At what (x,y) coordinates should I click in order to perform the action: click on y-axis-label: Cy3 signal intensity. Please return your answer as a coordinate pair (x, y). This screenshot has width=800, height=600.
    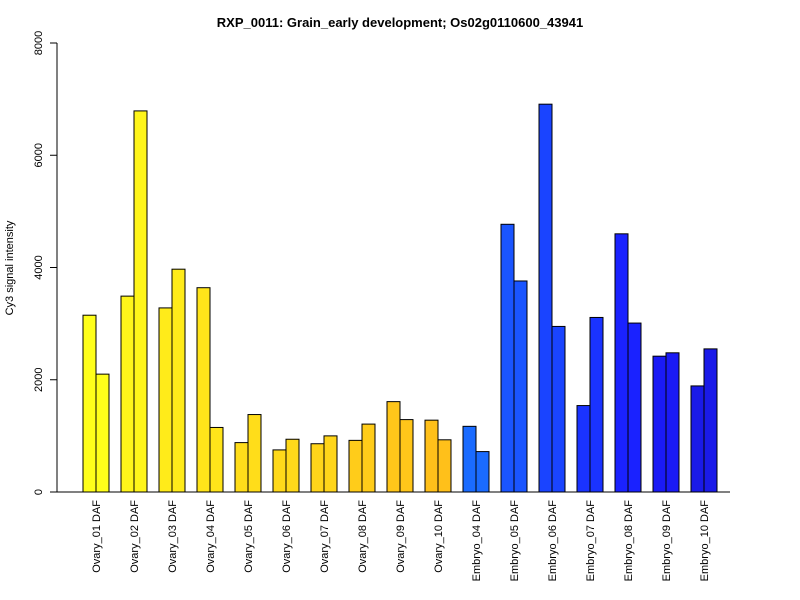
    Looking at the image, I should click on (10, 267).